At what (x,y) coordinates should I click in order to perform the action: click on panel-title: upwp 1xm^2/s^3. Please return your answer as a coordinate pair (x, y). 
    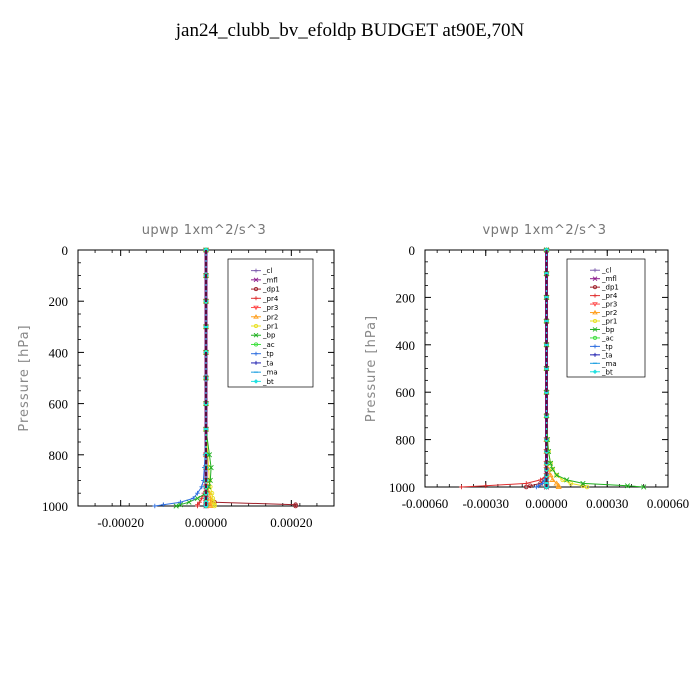
    Looking at the image, I should click on (204, 230).